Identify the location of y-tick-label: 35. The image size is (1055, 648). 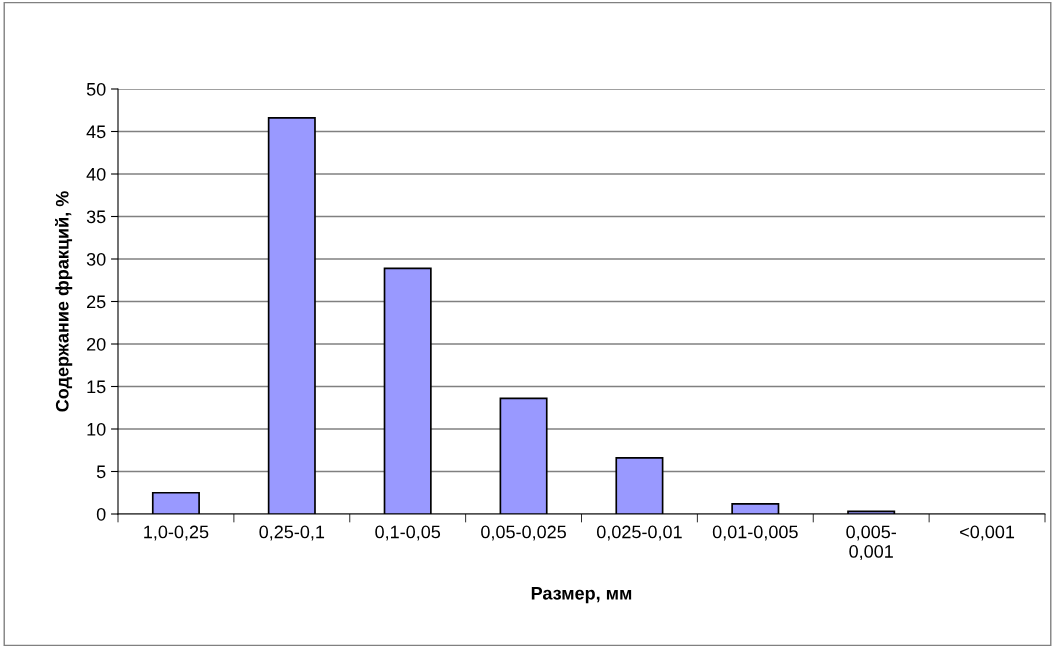
(96, 217).